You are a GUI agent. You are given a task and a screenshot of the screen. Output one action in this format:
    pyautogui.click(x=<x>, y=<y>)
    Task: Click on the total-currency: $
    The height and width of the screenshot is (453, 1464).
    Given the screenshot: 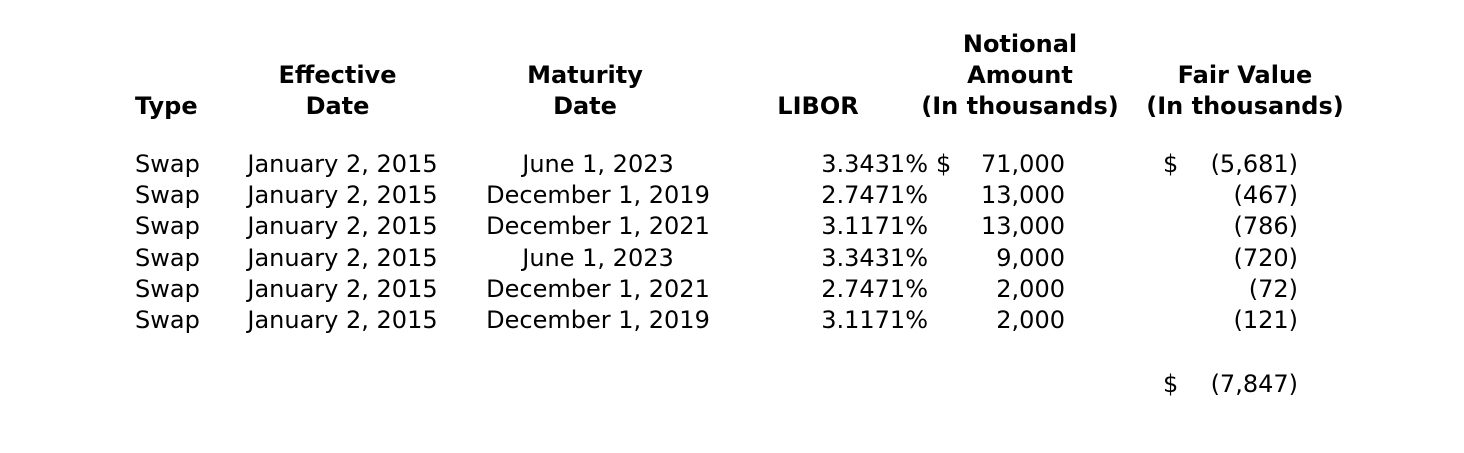 What is the action you would take?
    pyautogui.click(x=1171, y=384)
    